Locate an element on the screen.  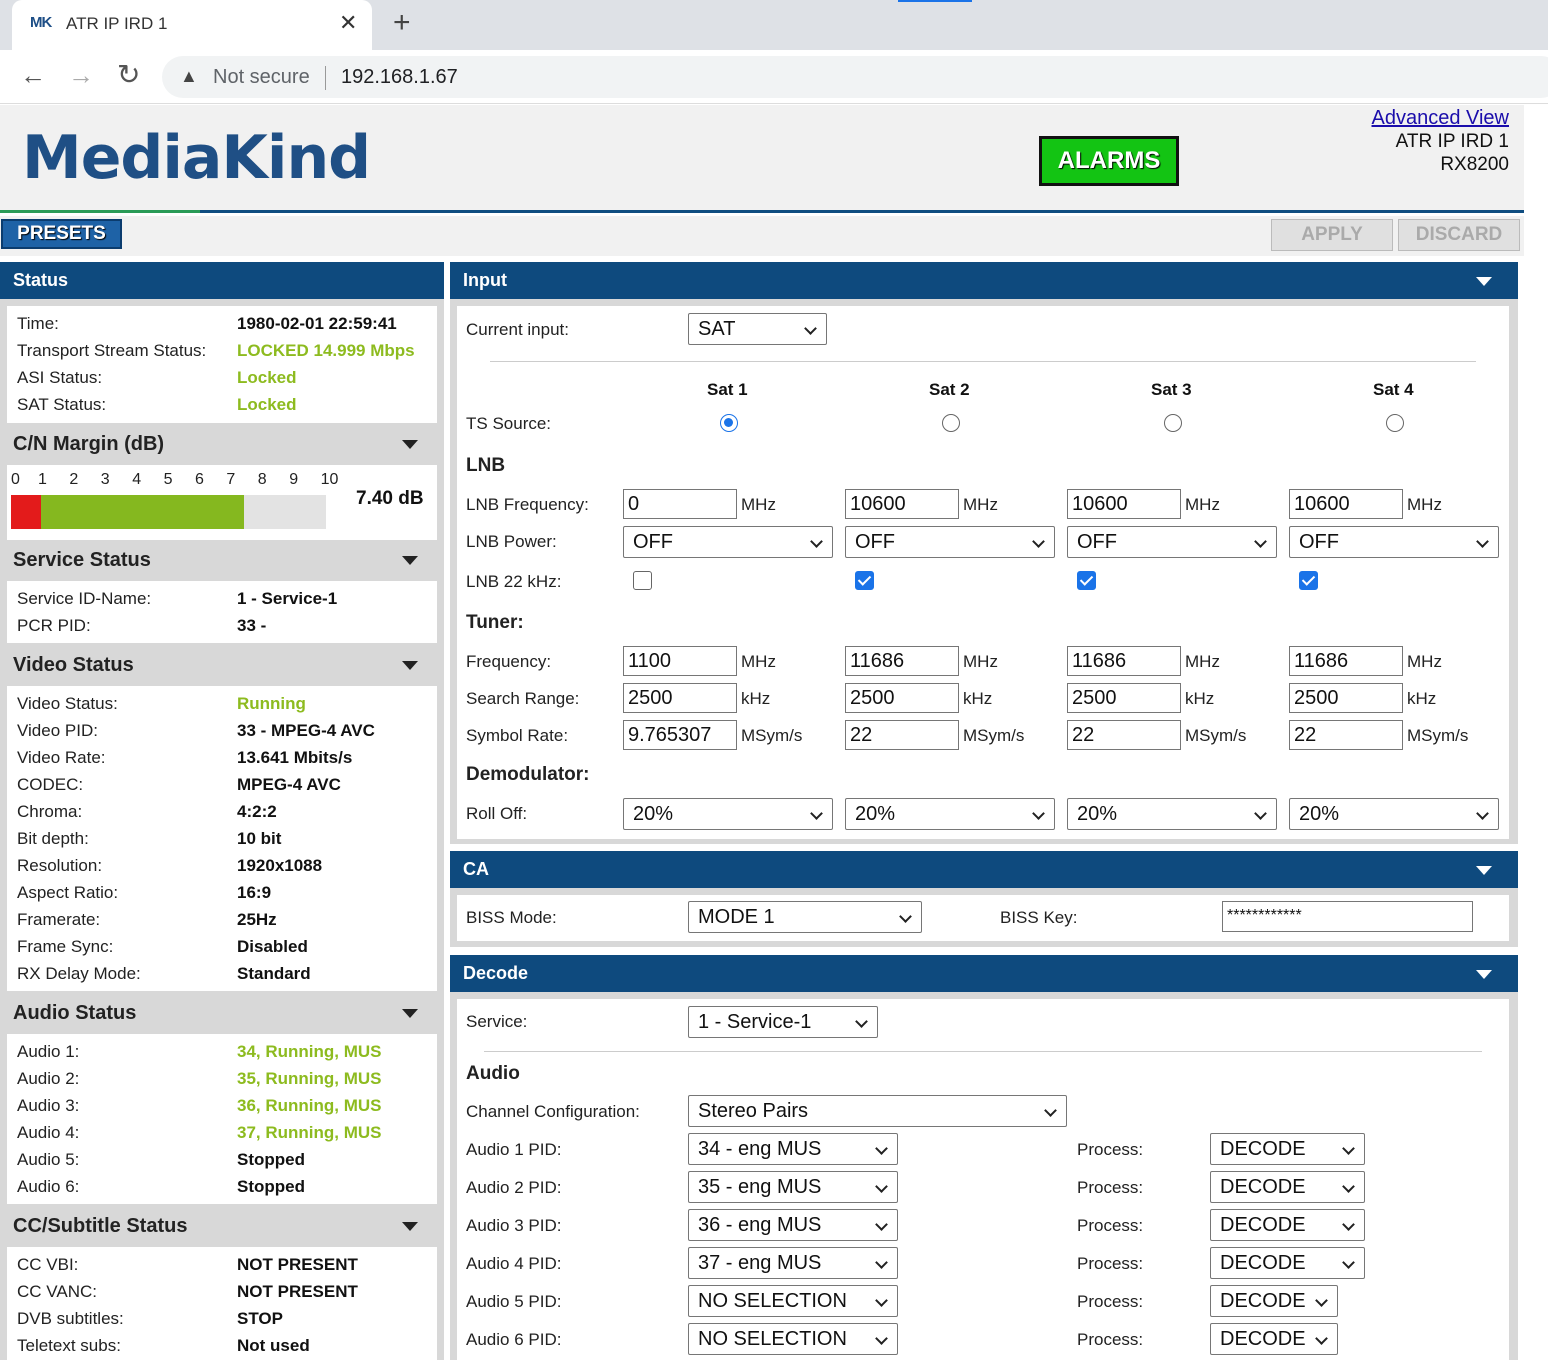
status-value: 25Hz is located at coordinates (257, 919).